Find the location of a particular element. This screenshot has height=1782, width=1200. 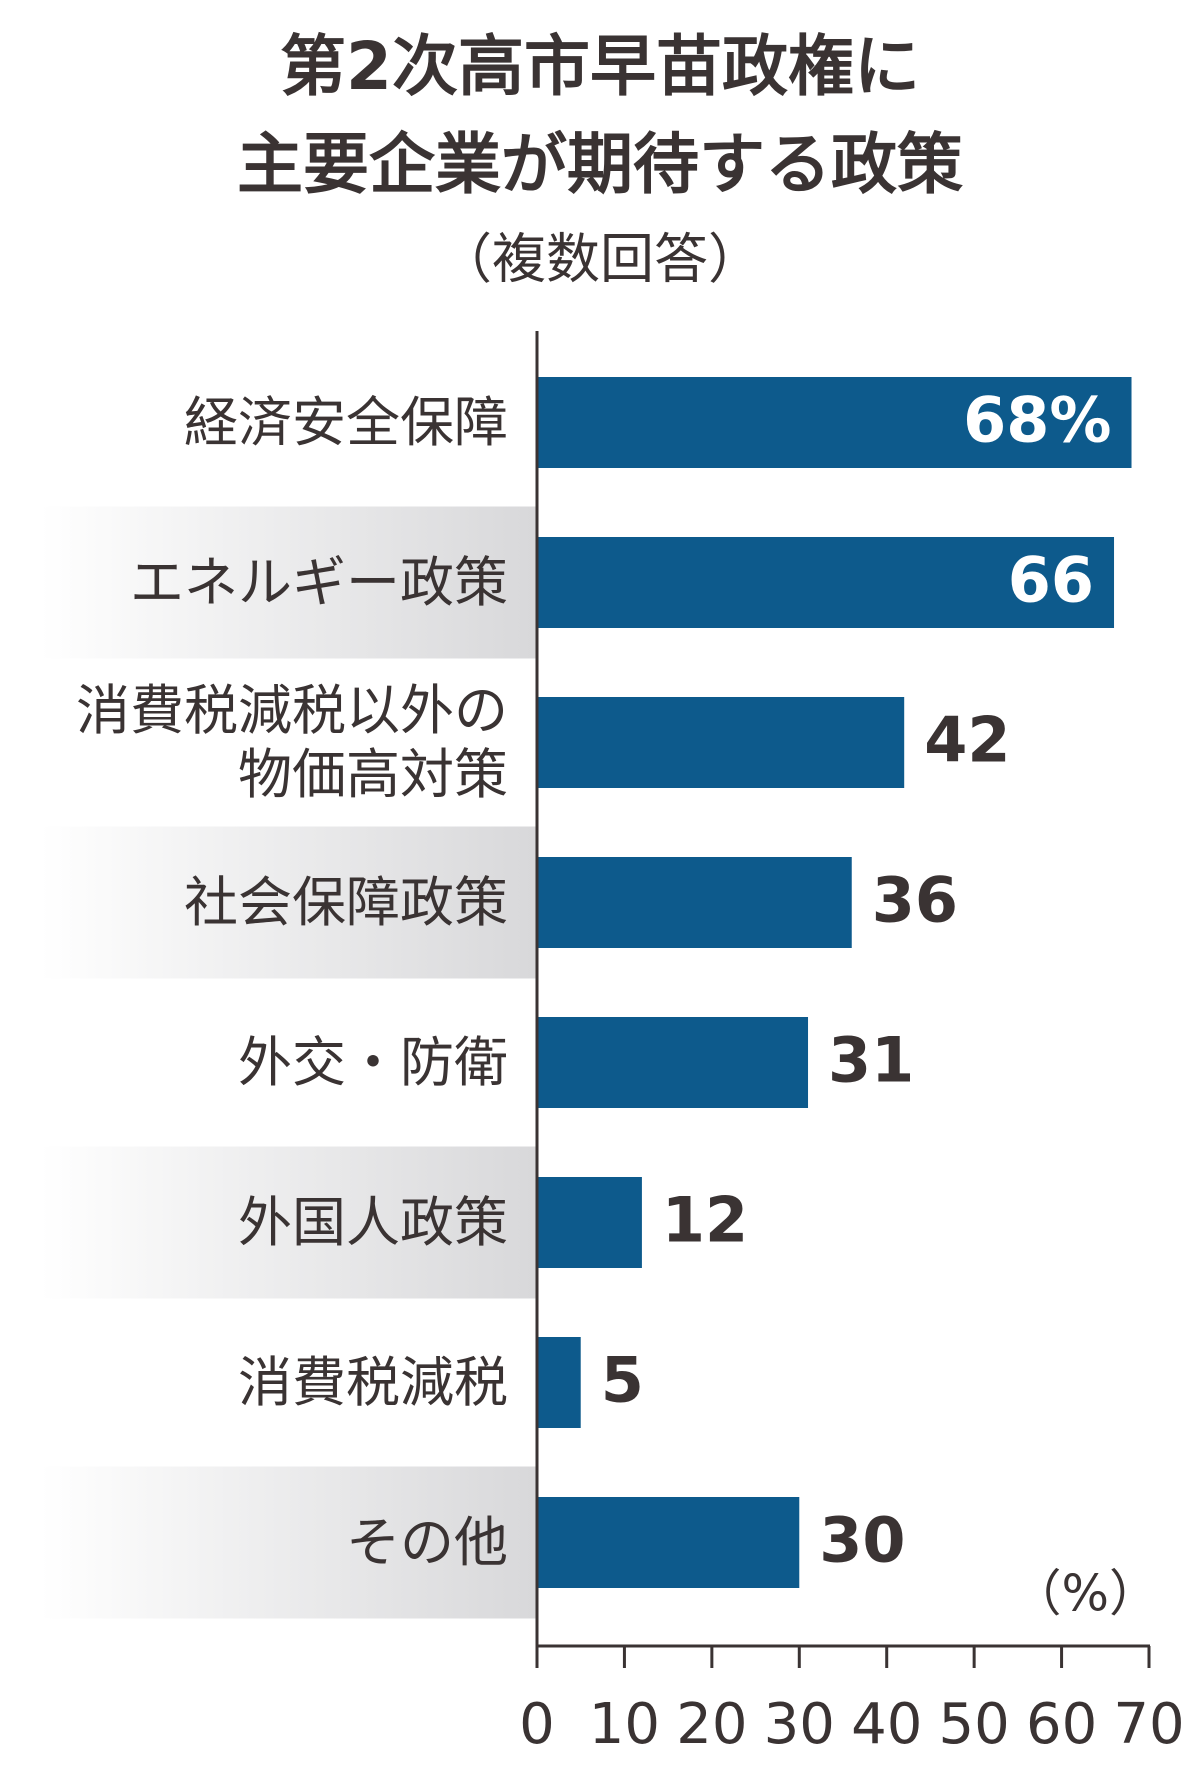

x-tick-label: 30 is located at coordinates (799, 1724).